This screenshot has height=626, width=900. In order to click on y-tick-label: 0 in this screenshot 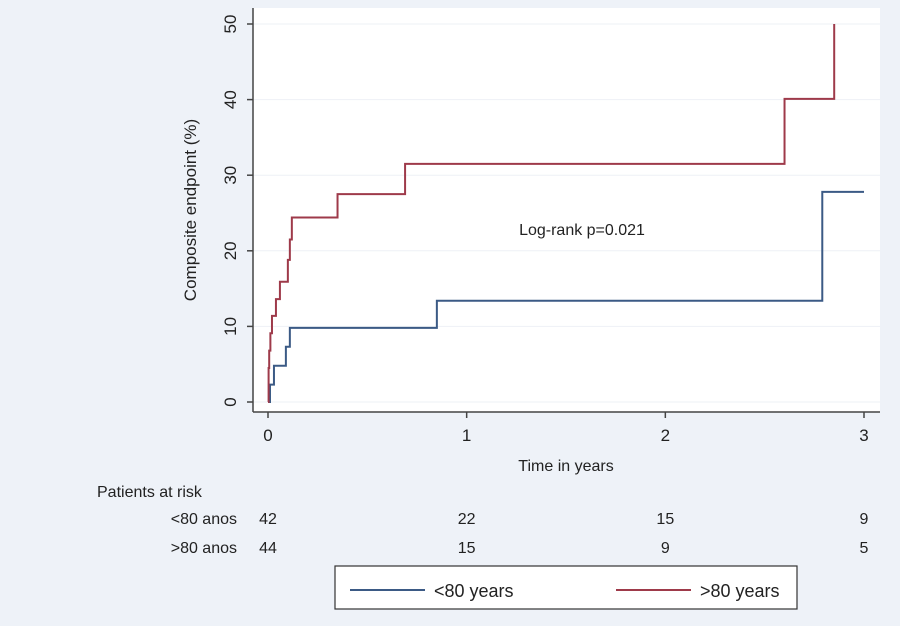, I will do `click(230, 401)`.